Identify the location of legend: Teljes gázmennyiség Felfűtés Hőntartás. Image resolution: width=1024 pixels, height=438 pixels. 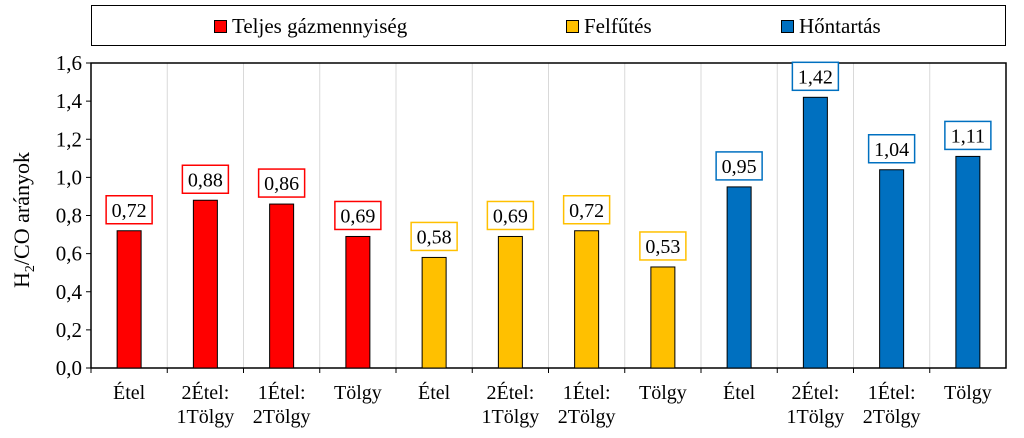
(548, 25).